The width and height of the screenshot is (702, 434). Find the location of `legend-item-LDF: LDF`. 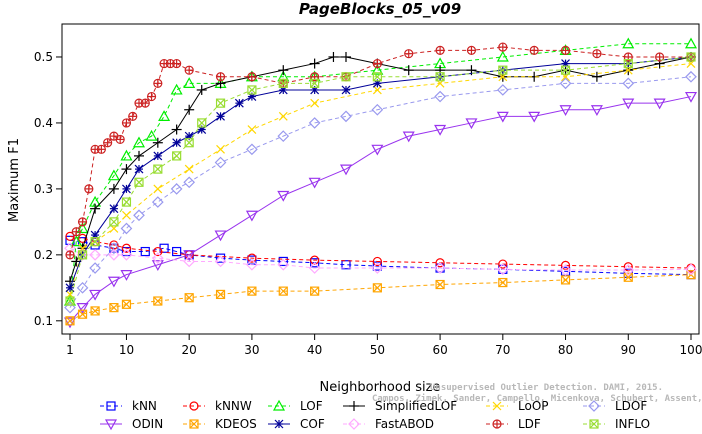

legend-item-LDF: LDF is located at coordinates (513, 424).